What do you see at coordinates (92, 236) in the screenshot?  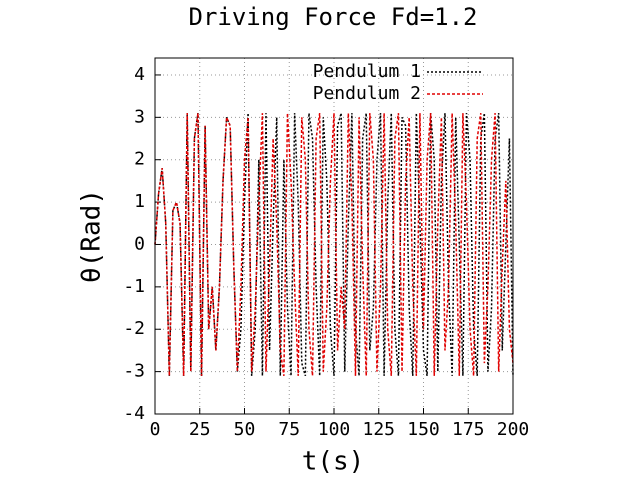 I see `y-axis-label: θ(Rad)` at bounding box center [92, 236].